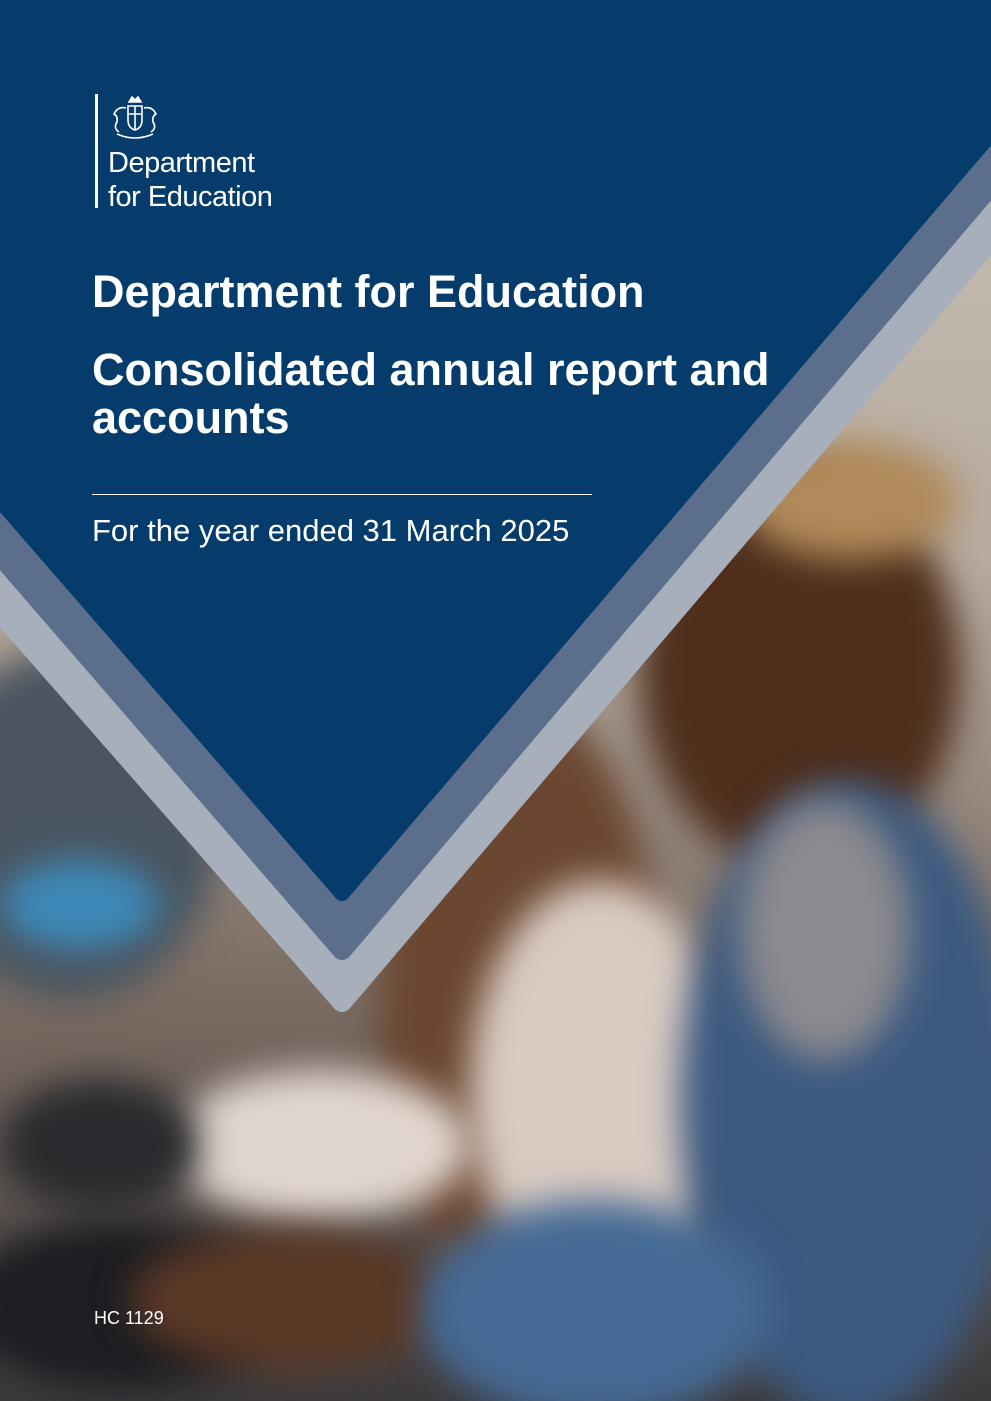  What do you see at coordinates (331, 530) in the screenshot?
I see `reporting-period: For the year ended 31 March 2025` at bounding box center [331, 530].